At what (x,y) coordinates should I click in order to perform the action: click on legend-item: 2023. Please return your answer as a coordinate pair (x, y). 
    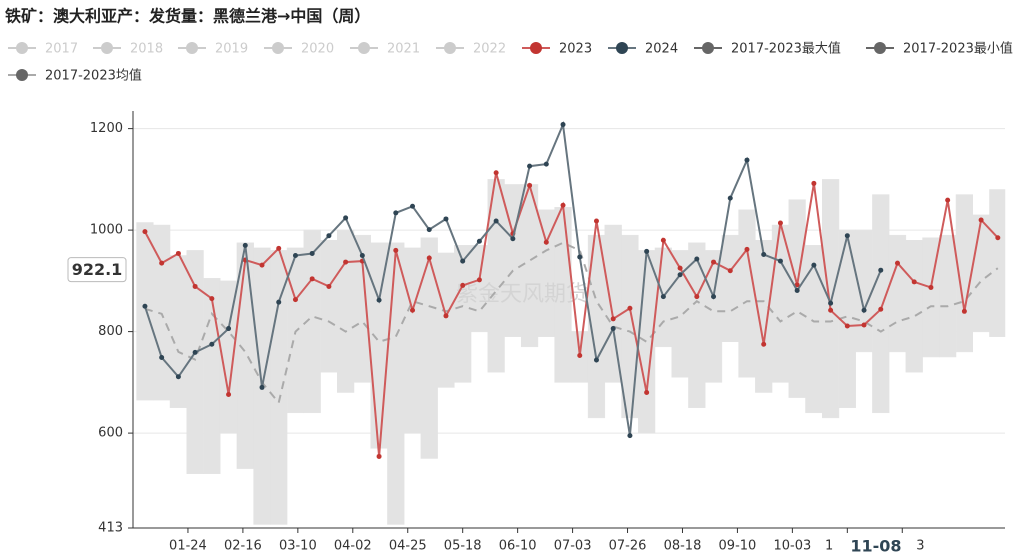
    Looking at the image, I should click on (557, 49).